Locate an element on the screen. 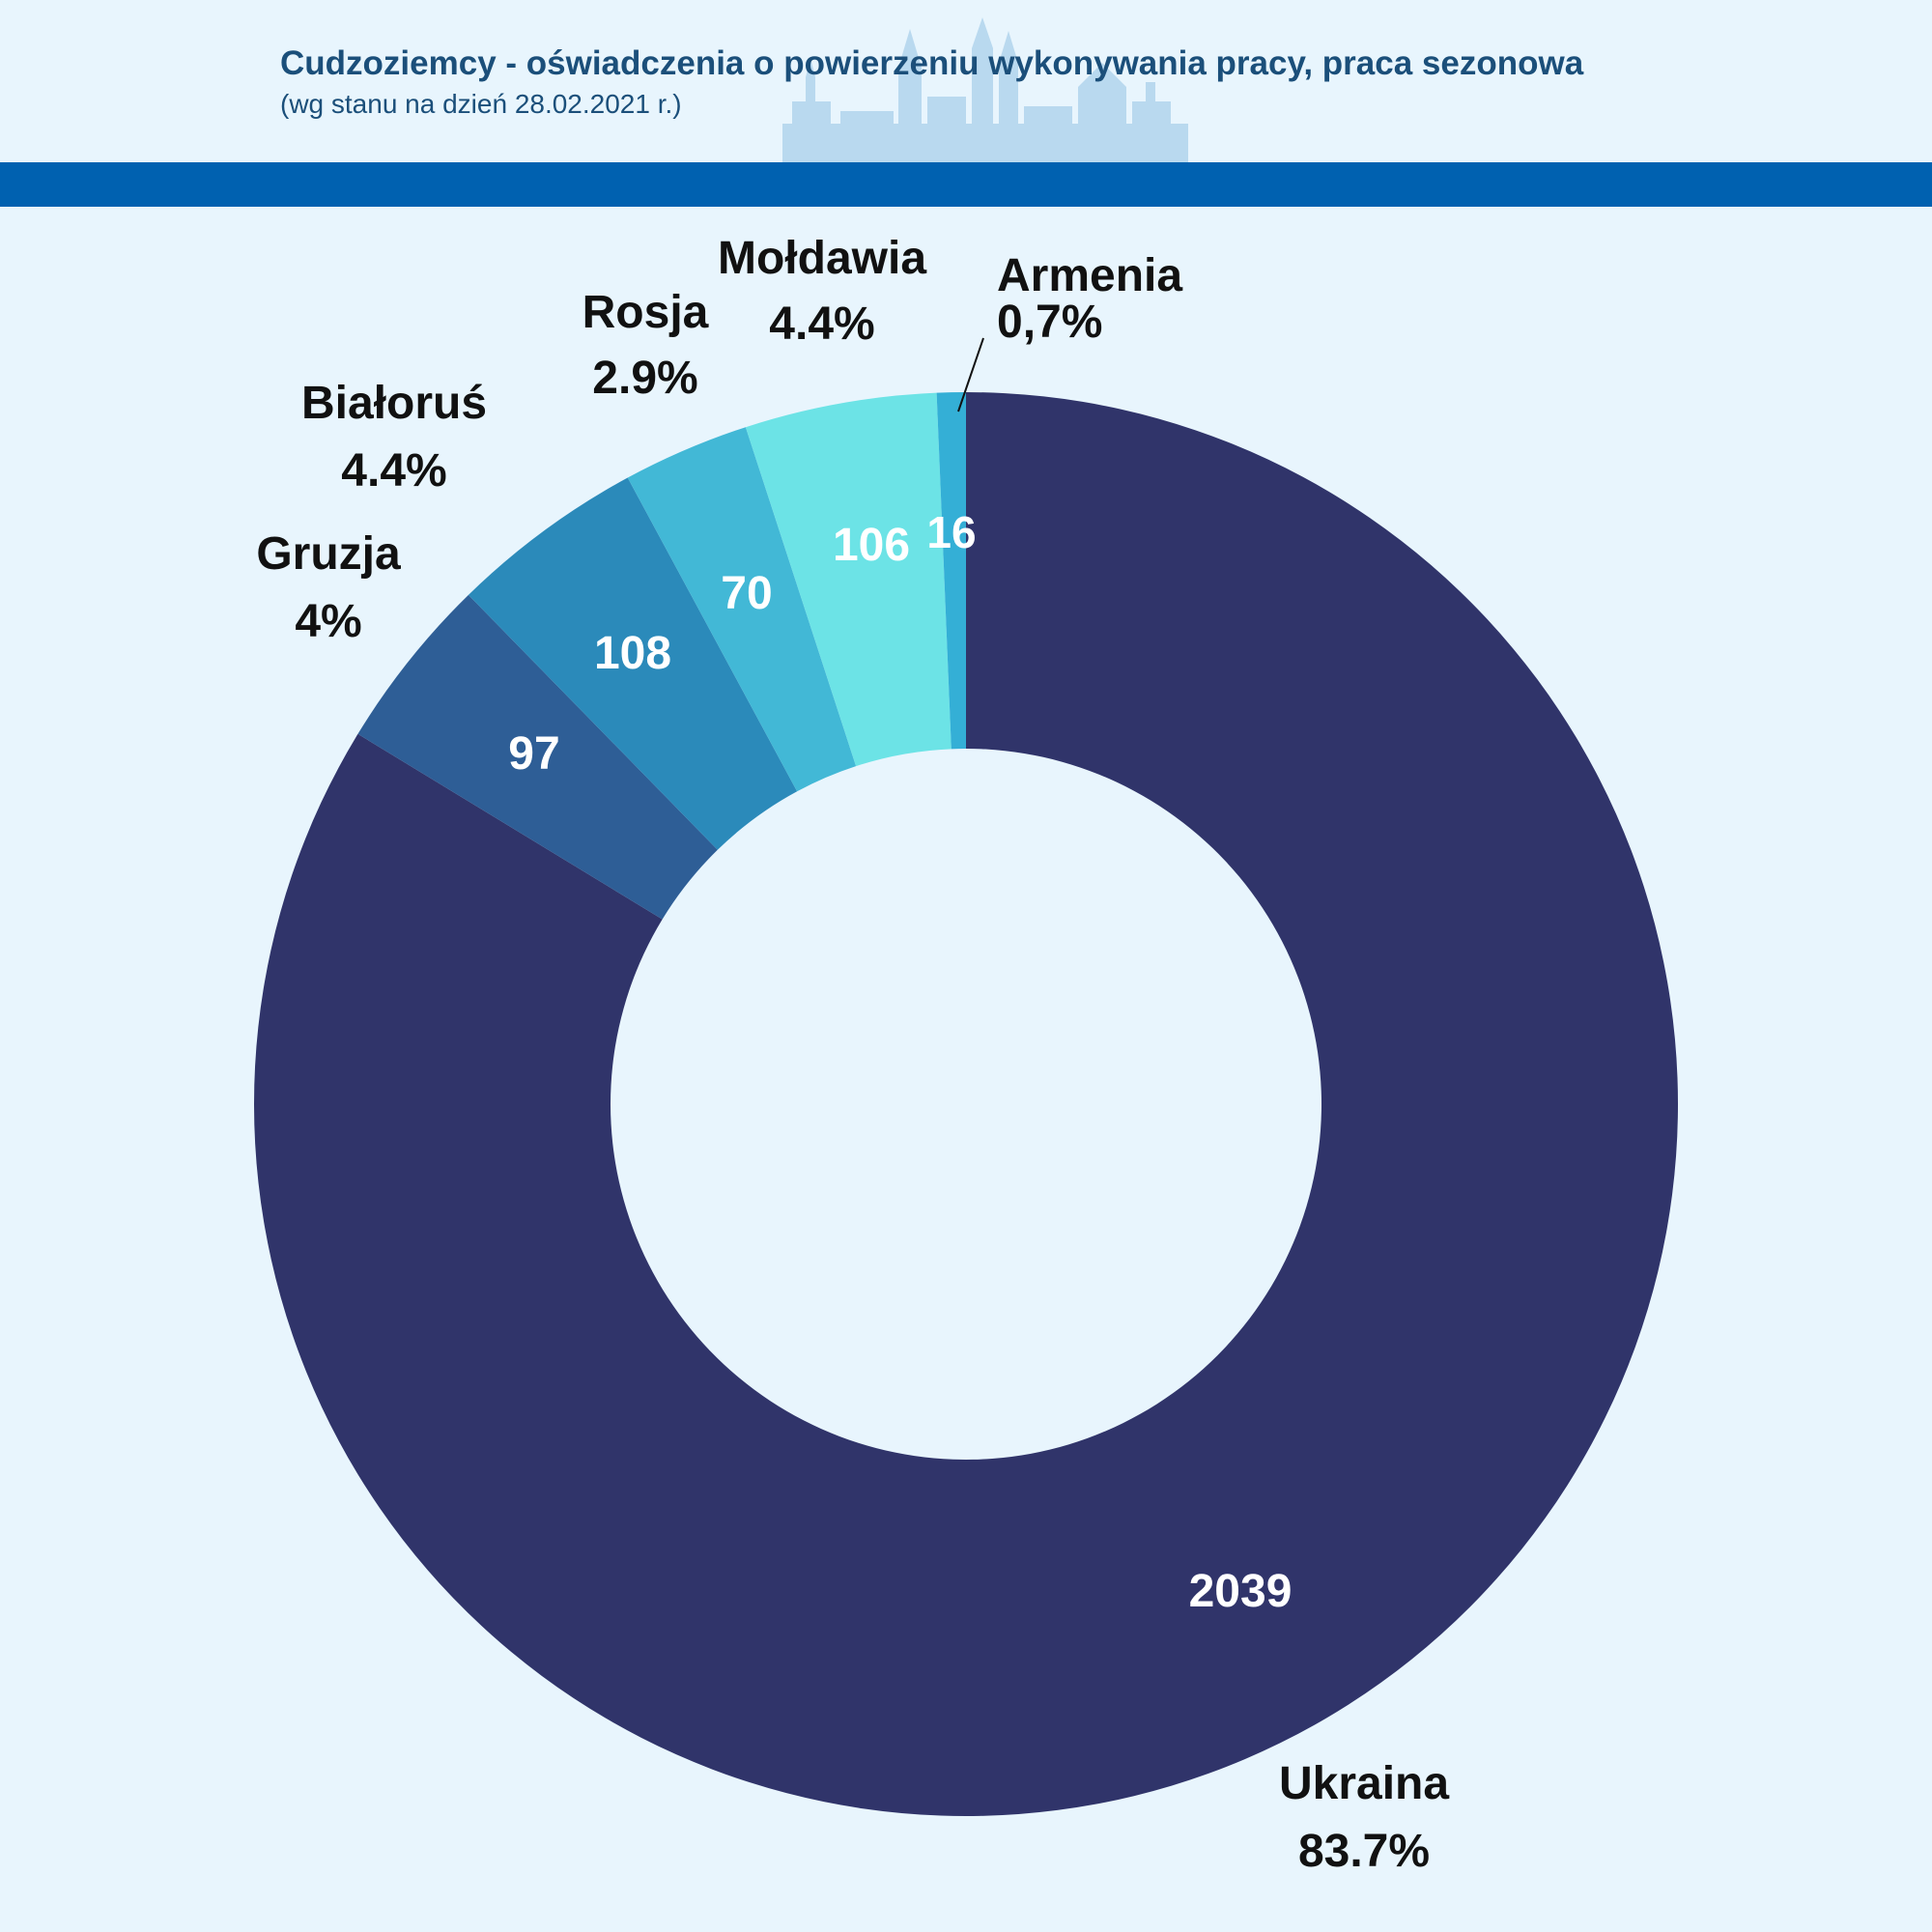 The height and width of the screenshot is (1932, 1932). percent-label: 0,7% is located at coordinates (1049, 322).